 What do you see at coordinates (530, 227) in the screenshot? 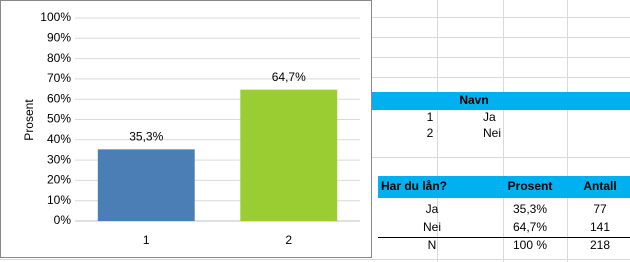
I see `table-cell: 64,7%` at bounding box center [530, 227].